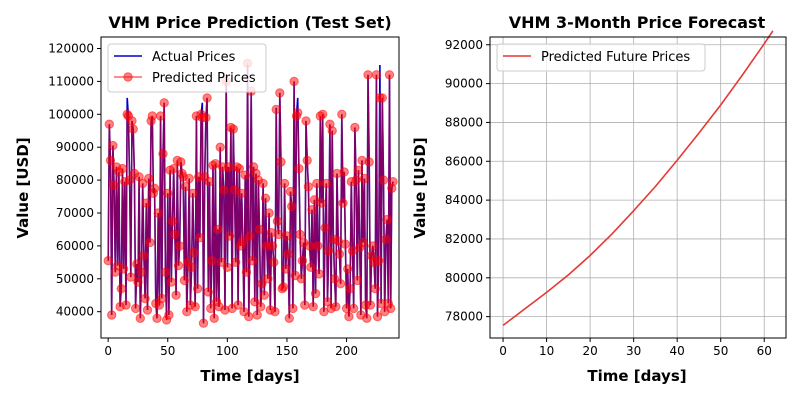  I want to click on y-tick-label: 92000, so click(464, 45).